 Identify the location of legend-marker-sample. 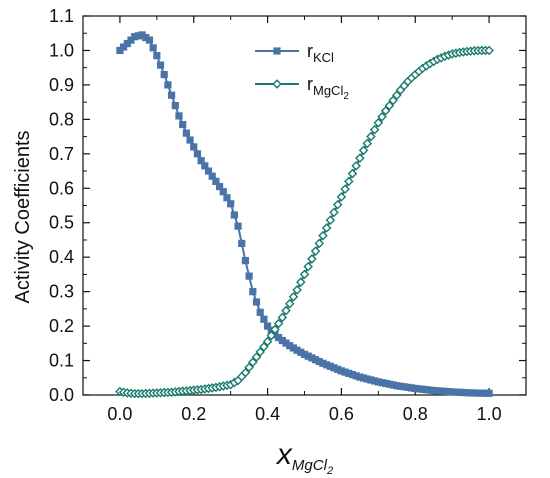
(277, 84).